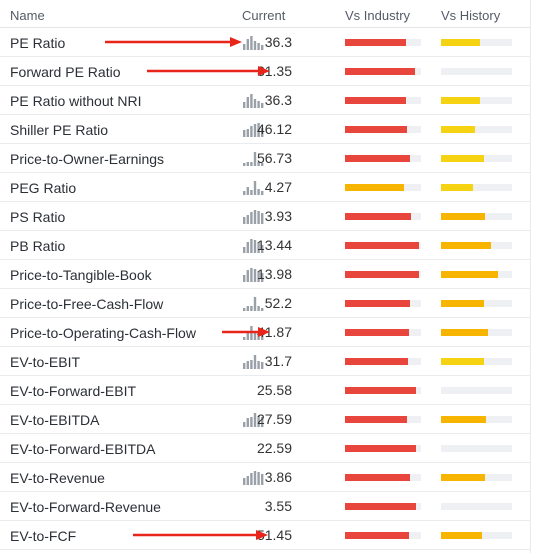 The image size is (545, 553). What do you see at coordinates (45, 362) in the screenshot?
I see `metric-name: EV-to-EBIT` at bounding box center [45, 362].